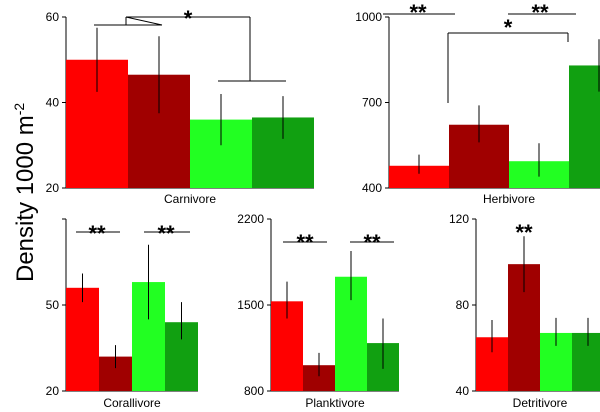 The image size is (600, 412). What do you see at coordinates (372, 103) in the screenshot?
I see `y-tick-label: 700` at bounding box center [372, 103].